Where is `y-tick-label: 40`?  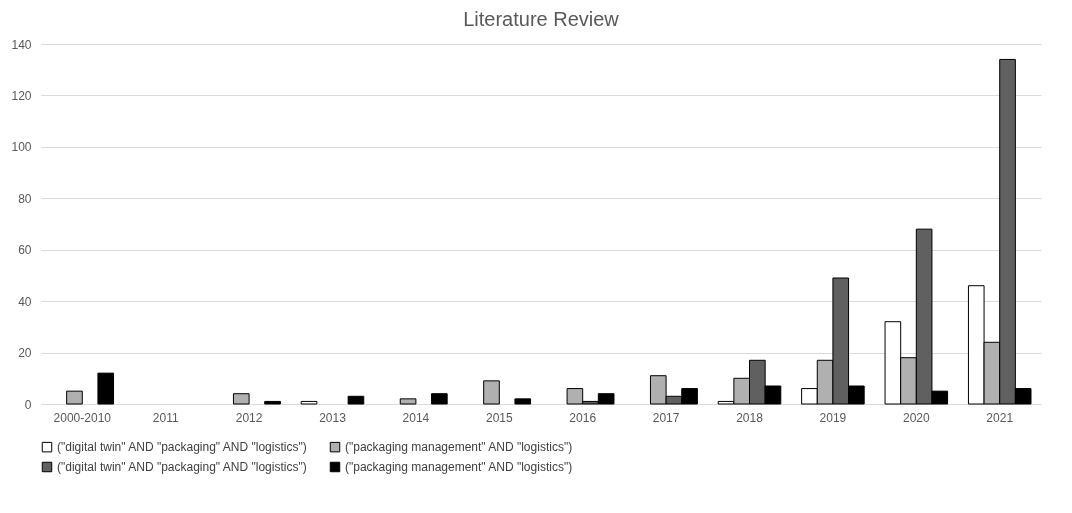
y-tick-label: 40 is located at coordinates (25, 301).